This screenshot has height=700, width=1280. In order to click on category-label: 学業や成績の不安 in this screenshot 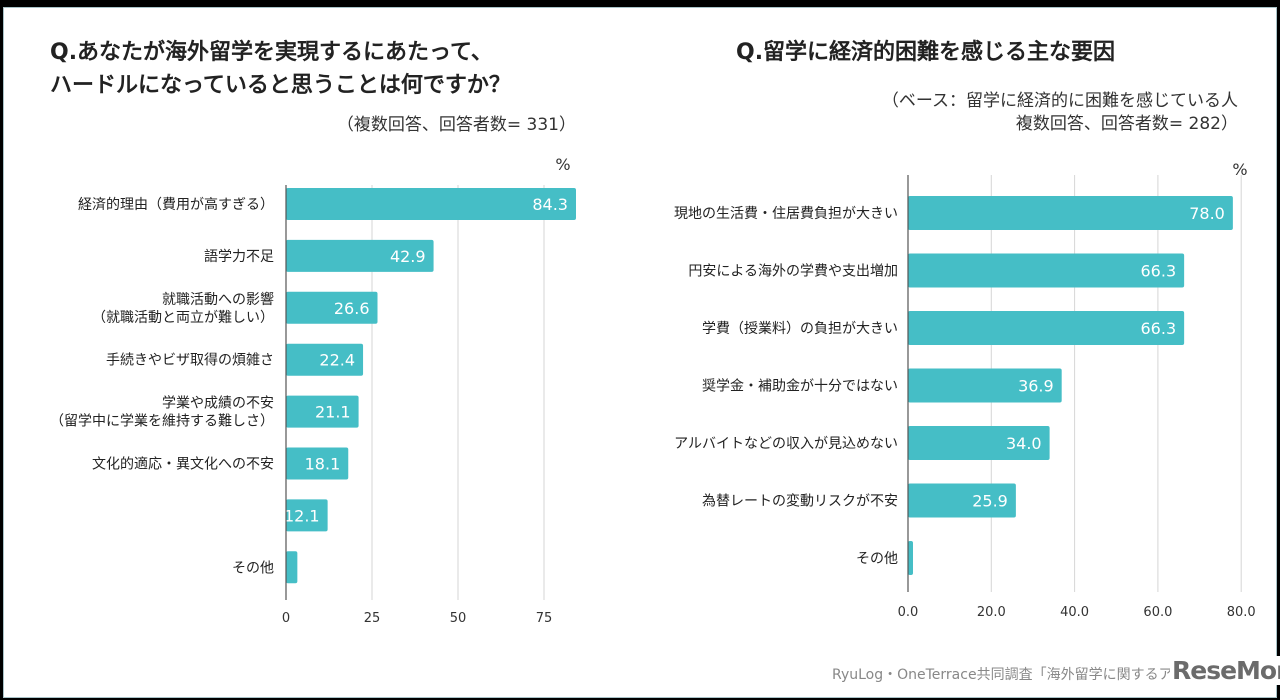, I will do `click(218, 404)`.